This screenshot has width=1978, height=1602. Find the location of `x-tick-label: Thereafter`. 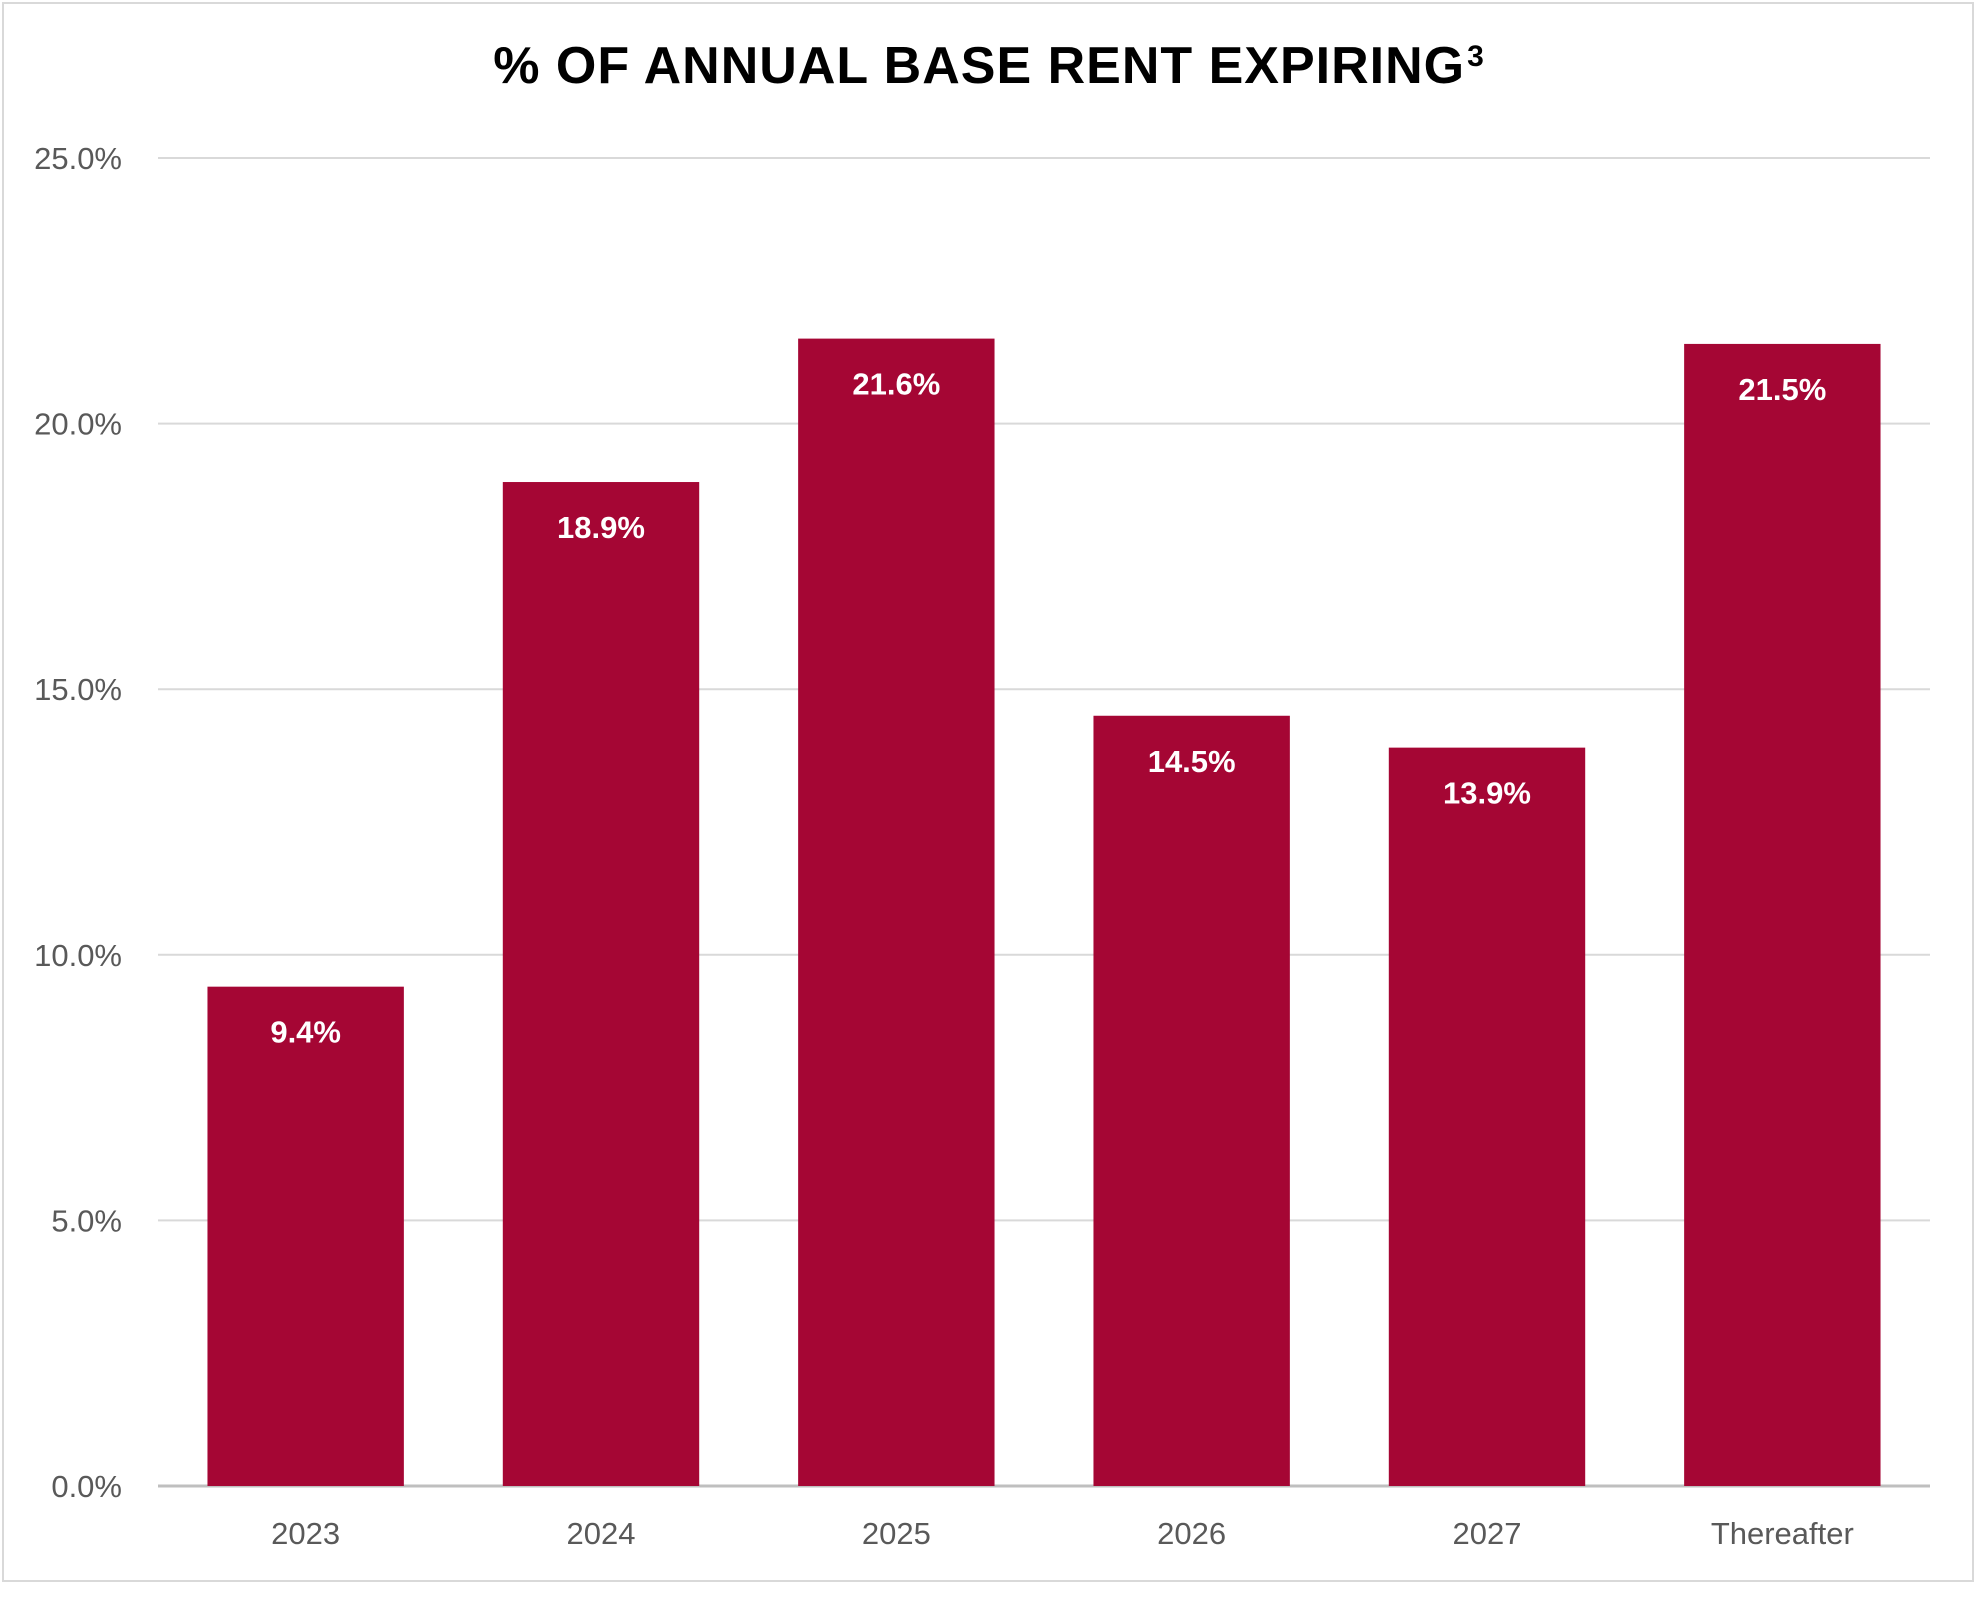

x-tick-label: Thereafter is located at coordinates (1782, 1533).